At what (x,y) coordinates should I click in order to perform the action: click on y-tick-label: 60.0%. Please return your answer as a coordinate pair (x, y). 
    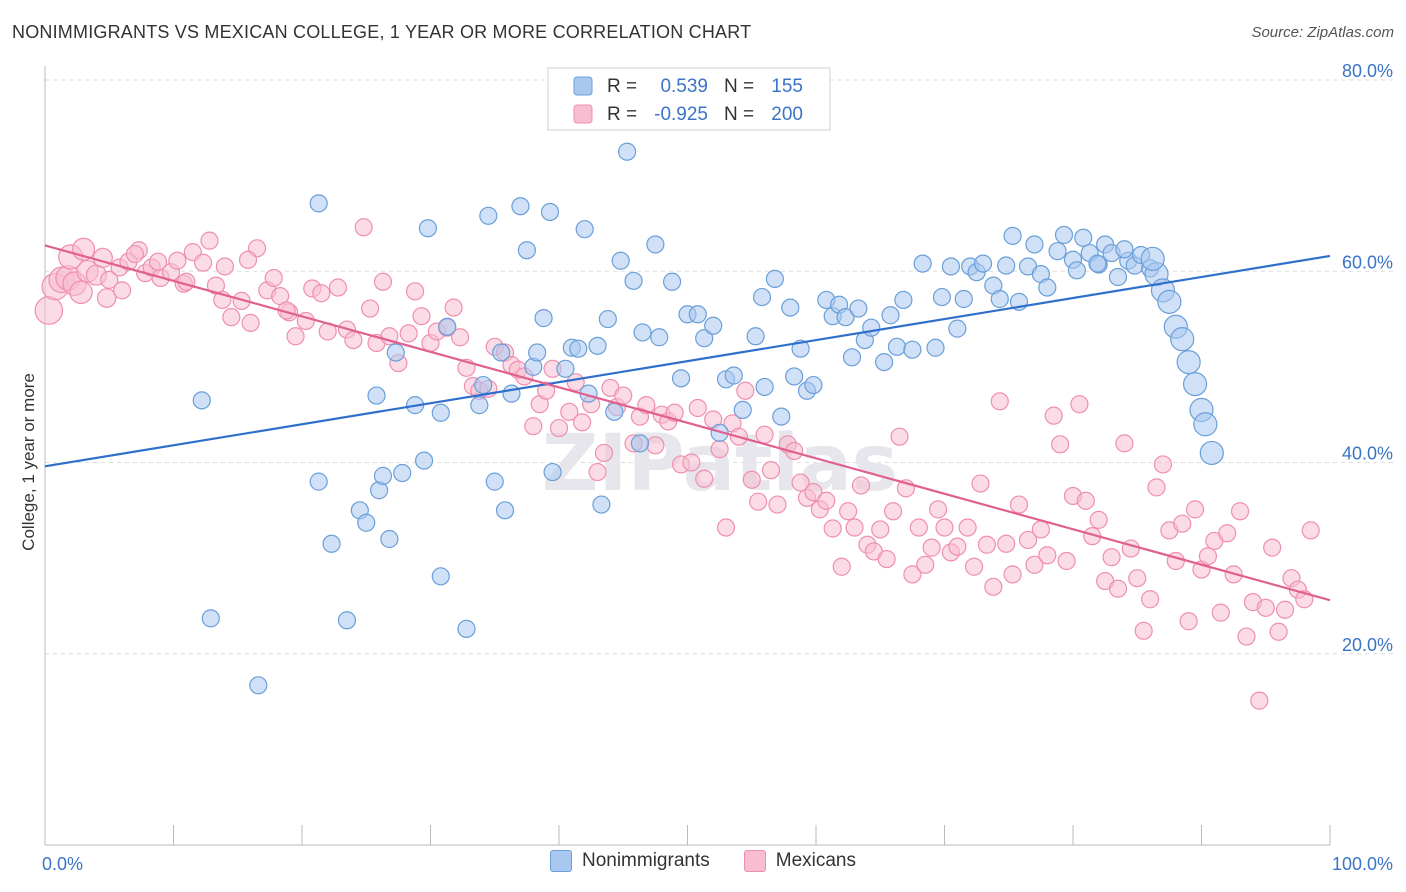
    Looking at the image, I should click on (1367, 262).